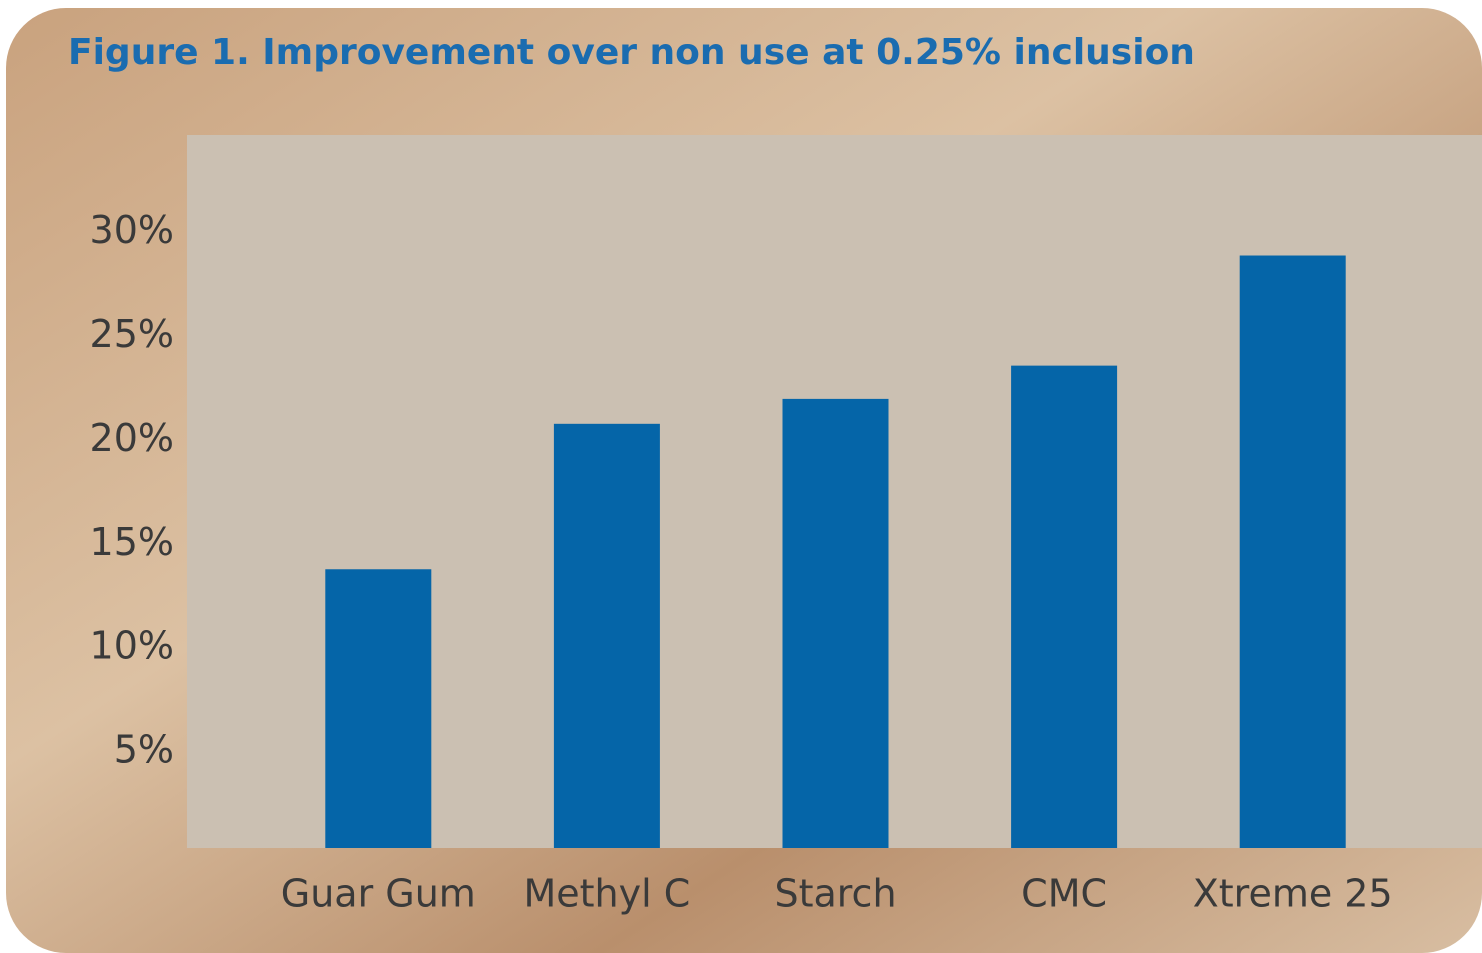  What do you see at coordinates (144, 750) in the screenshot?
I see `y-tick-label: 5%` at bounding box center [144, 750].